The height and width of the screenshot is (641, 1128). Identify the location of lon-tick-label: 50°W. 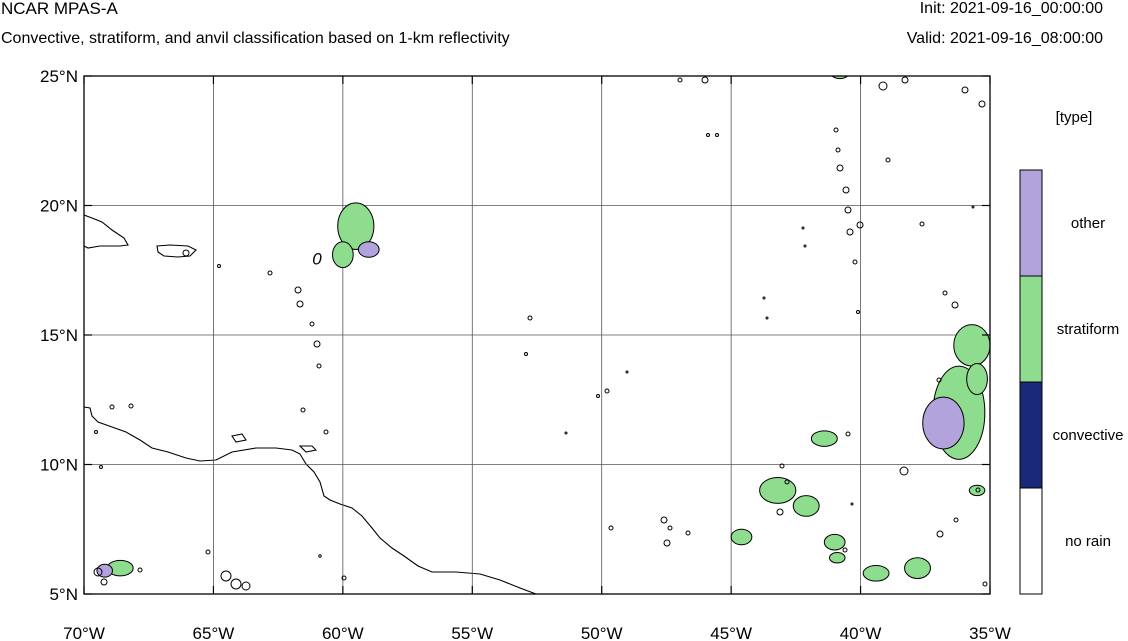
(602, 632).